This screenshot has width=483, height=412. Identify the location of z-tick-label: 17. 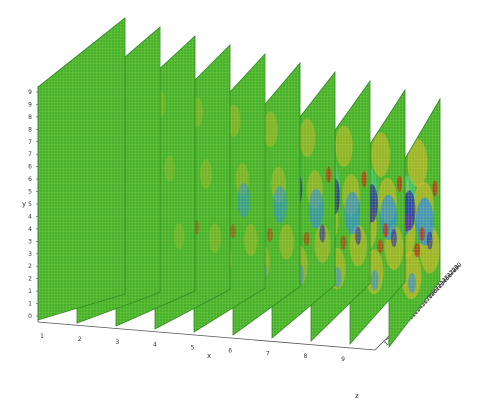
(427, 300).